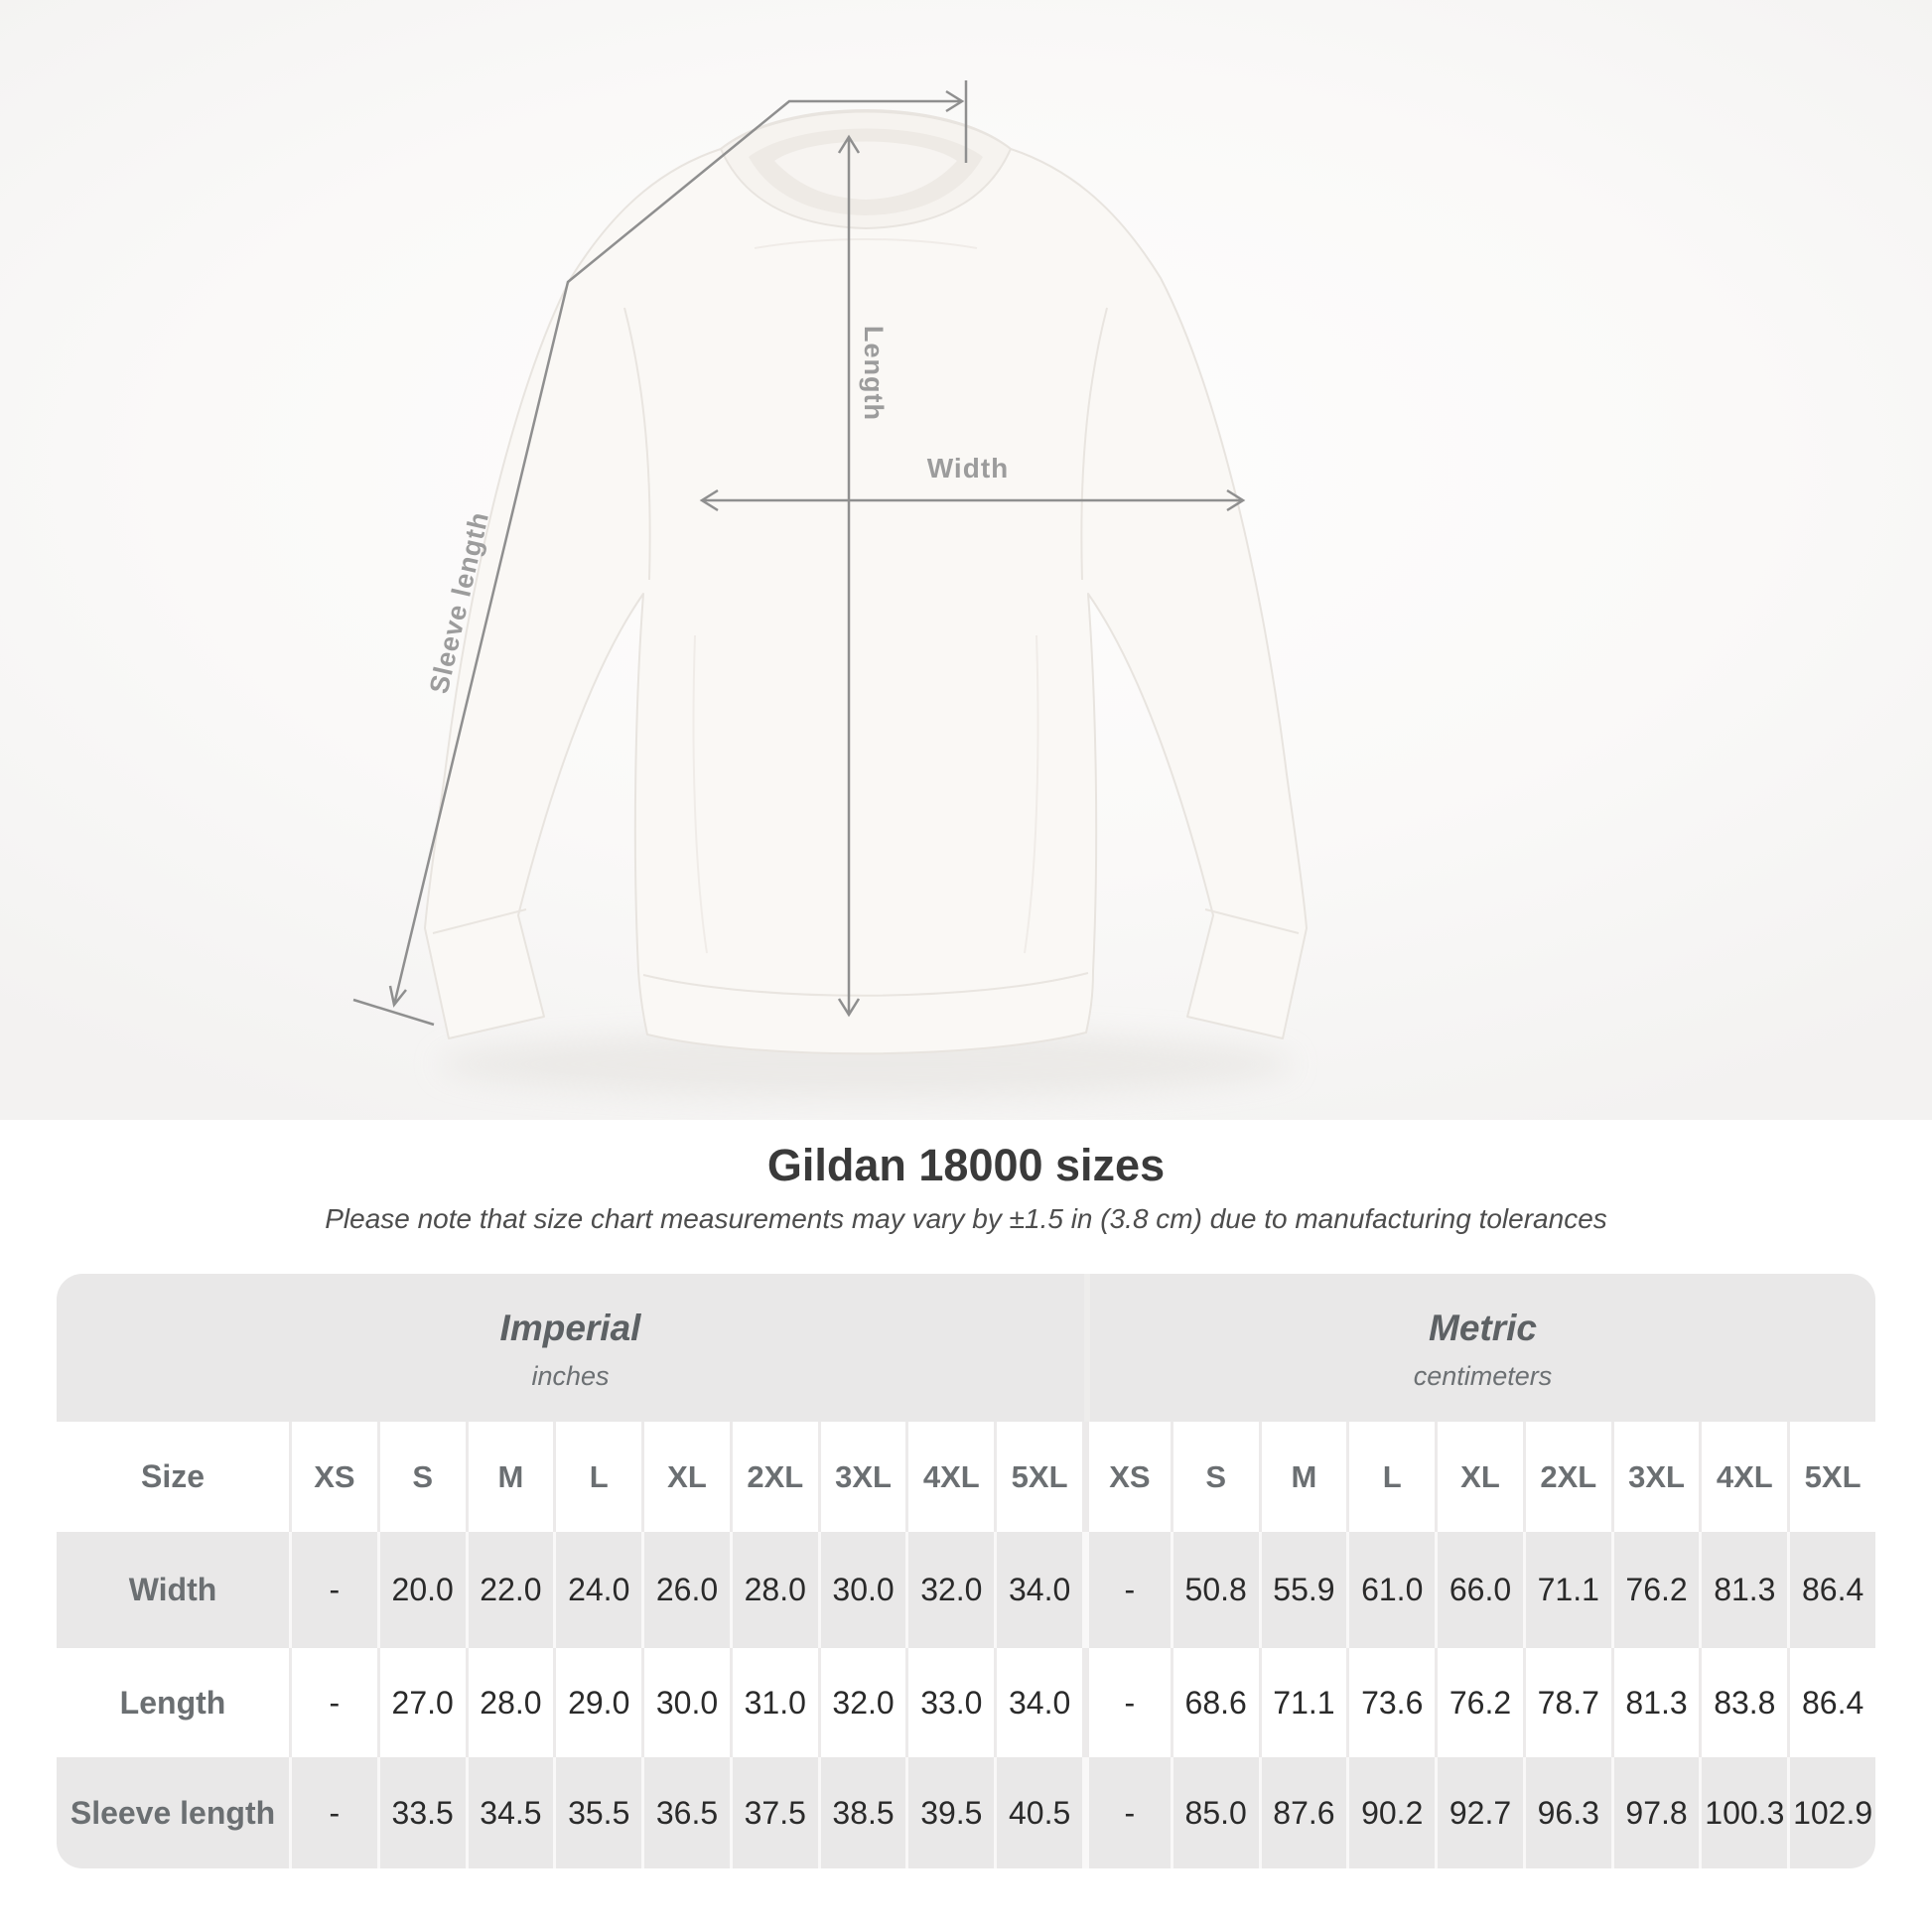 The image size is (1932, 1932). What do you see at coordinates (597, 1590) in the screenshot?
I see `cell: 24.0` at bounding box center [597, 1590].